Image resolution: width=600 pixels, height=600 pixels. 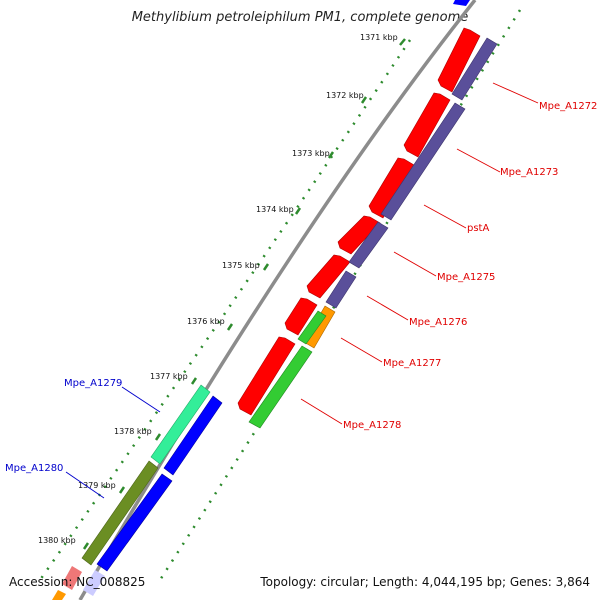 I want to click on gene-label-Mpe_A1280: Mpe_A1280, so click(x=34, y=468).